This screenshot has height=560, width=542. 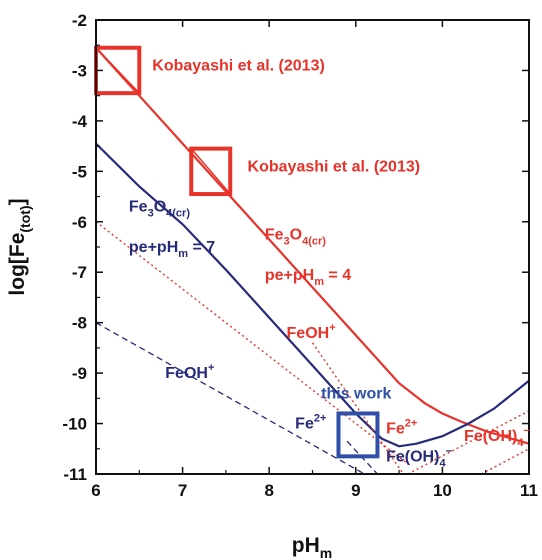 I want to click on y-tick-label: -6, so click(x=79, y=222).